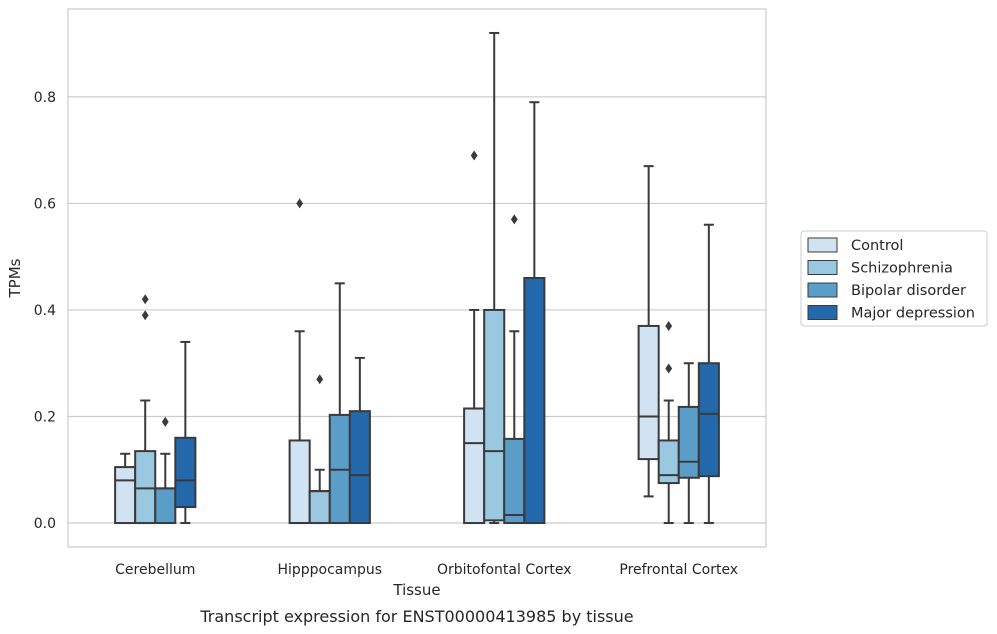 This screenshot has height=634, width=997. What do you see at coordinates (329, 570) in the screenshot?
I see `x-tick-label: Hipppocampus` at bounding box center [329, 570].